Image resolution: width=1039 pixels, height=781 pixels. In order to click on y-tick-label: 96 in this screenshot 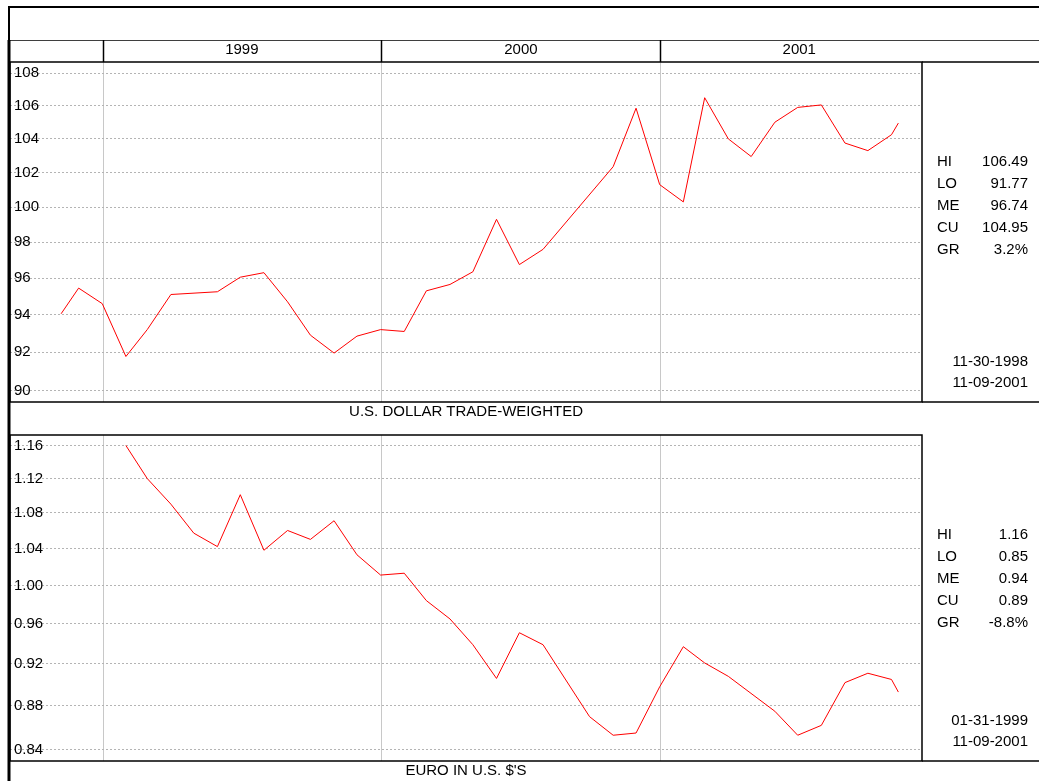, I will do `click(22, 277)`.